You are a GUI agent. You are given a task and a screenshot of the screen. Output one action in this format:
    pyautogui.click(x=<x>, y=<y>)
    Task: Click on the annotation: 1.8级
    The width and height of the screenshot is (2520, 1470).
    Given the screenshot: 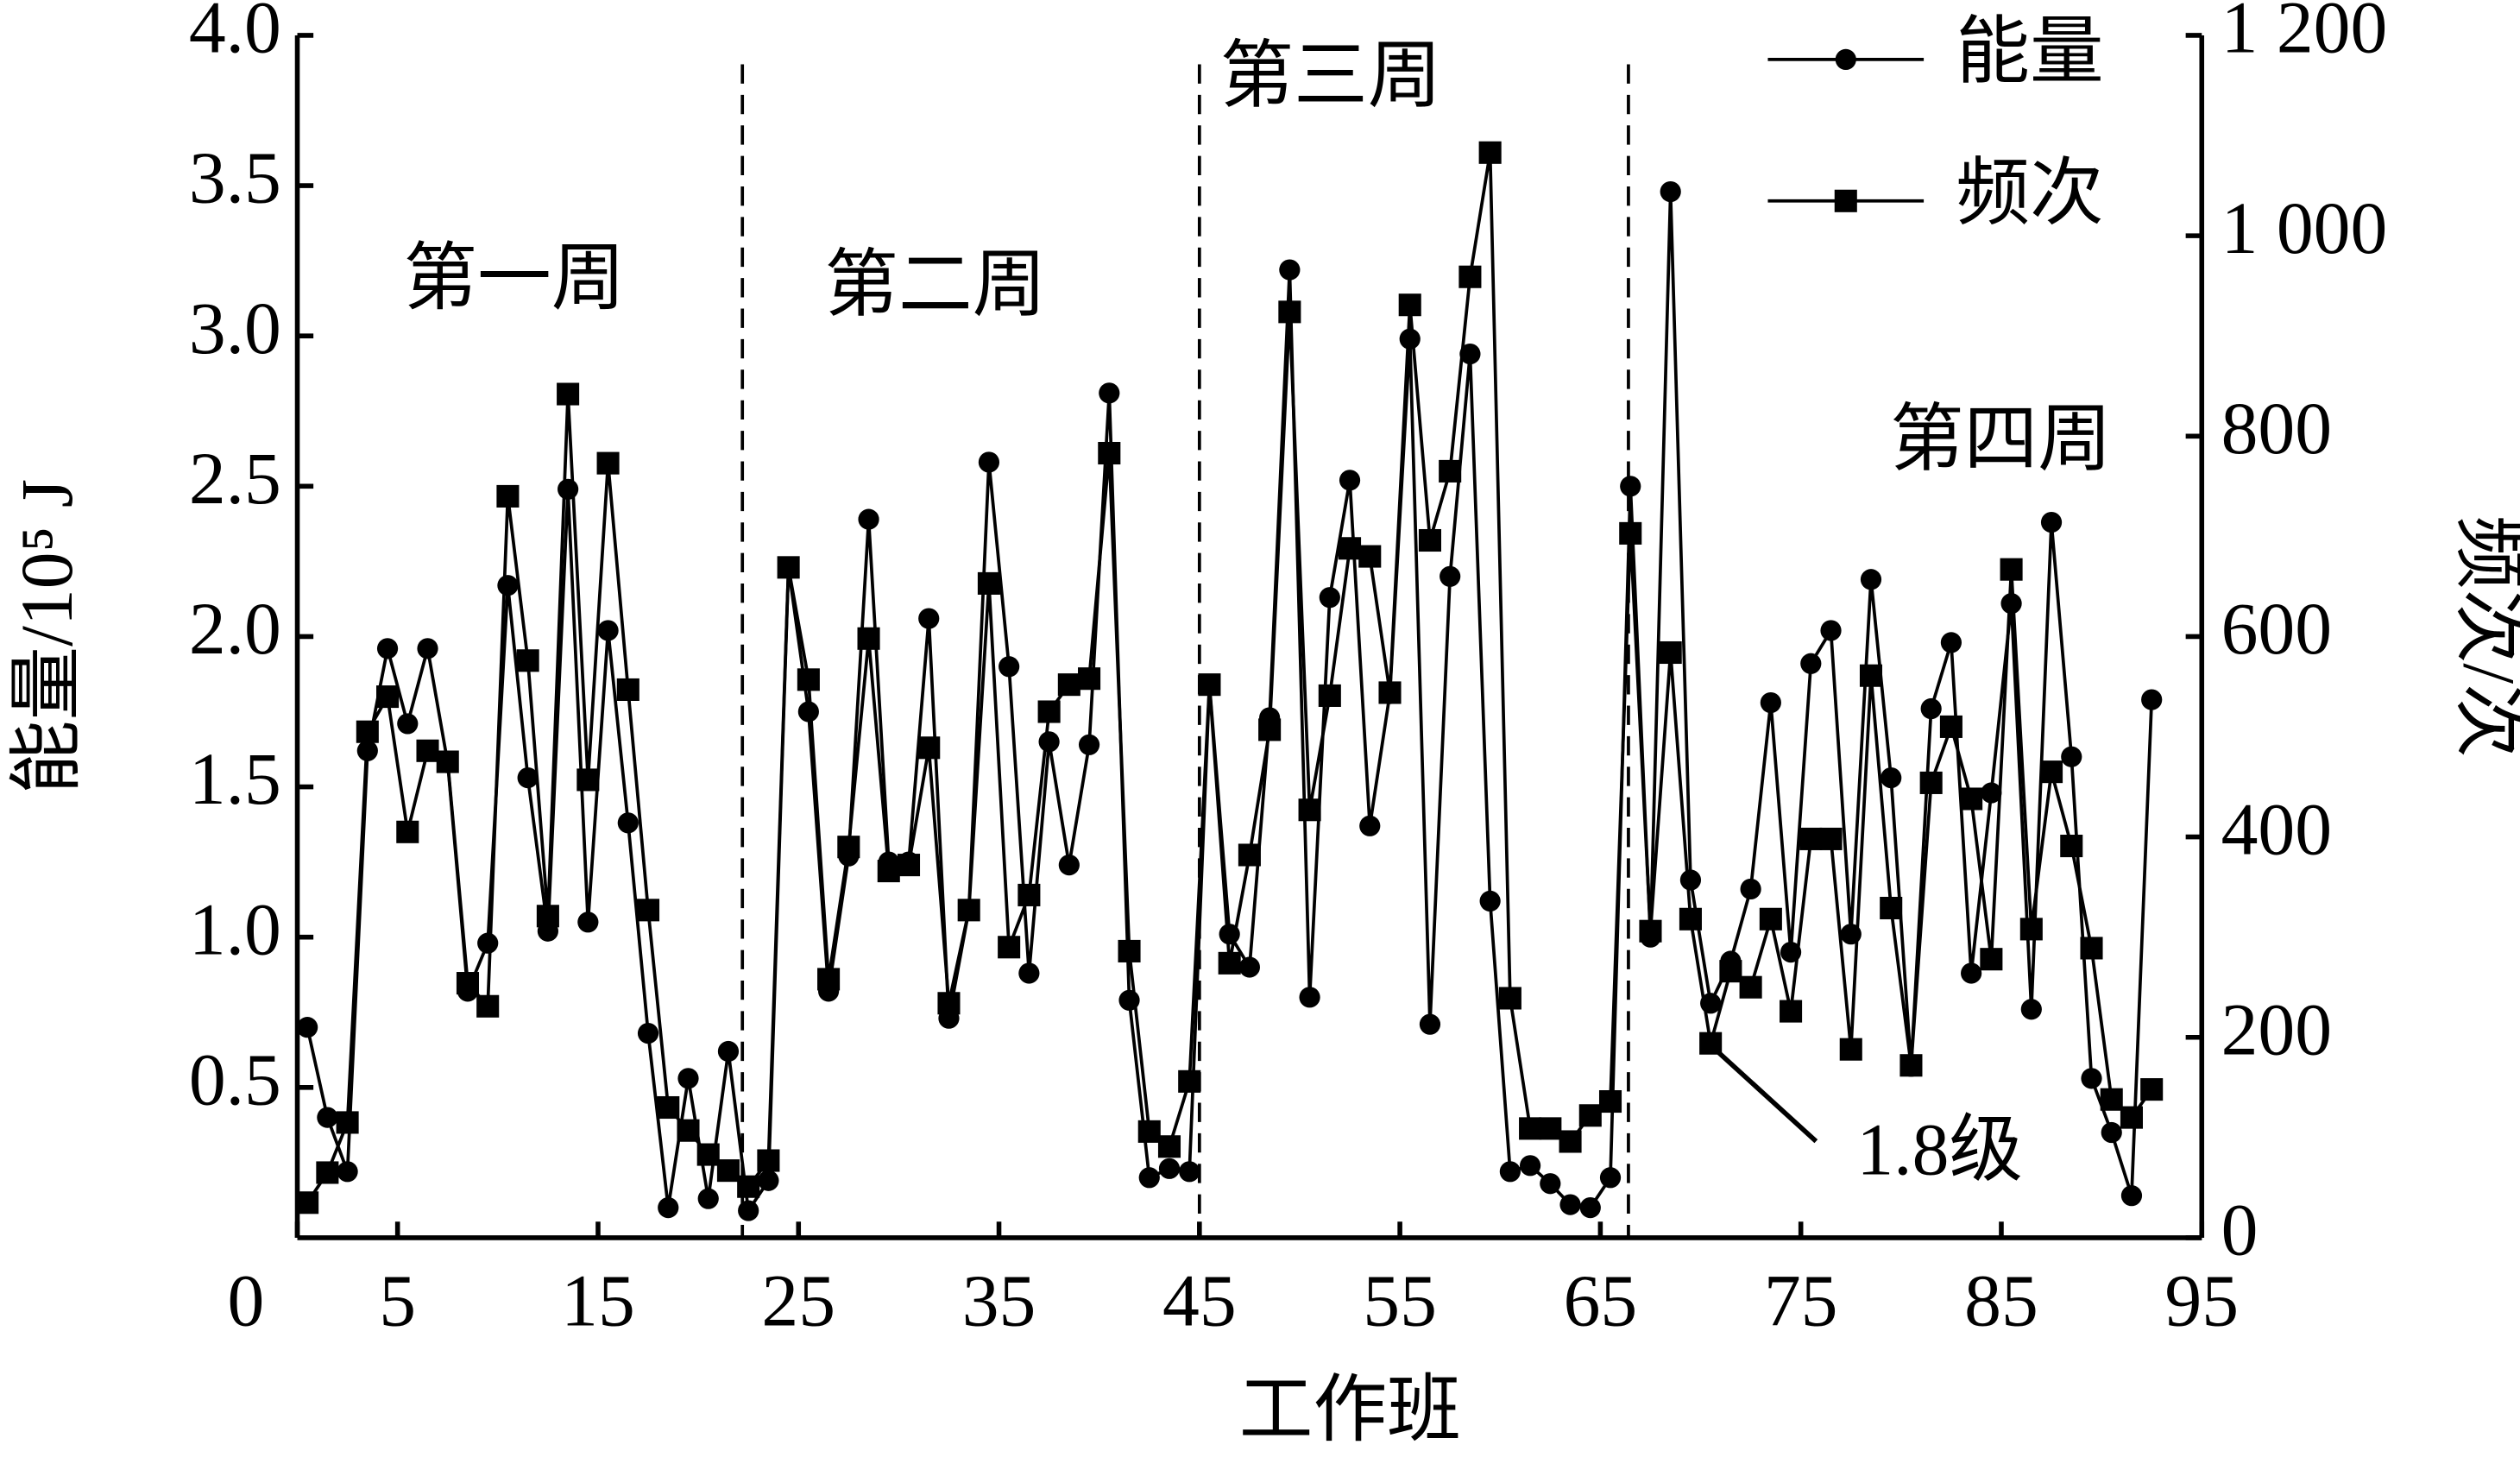 What is the action you would take?
    pyautogui.click(x=1940, y=1149)
    